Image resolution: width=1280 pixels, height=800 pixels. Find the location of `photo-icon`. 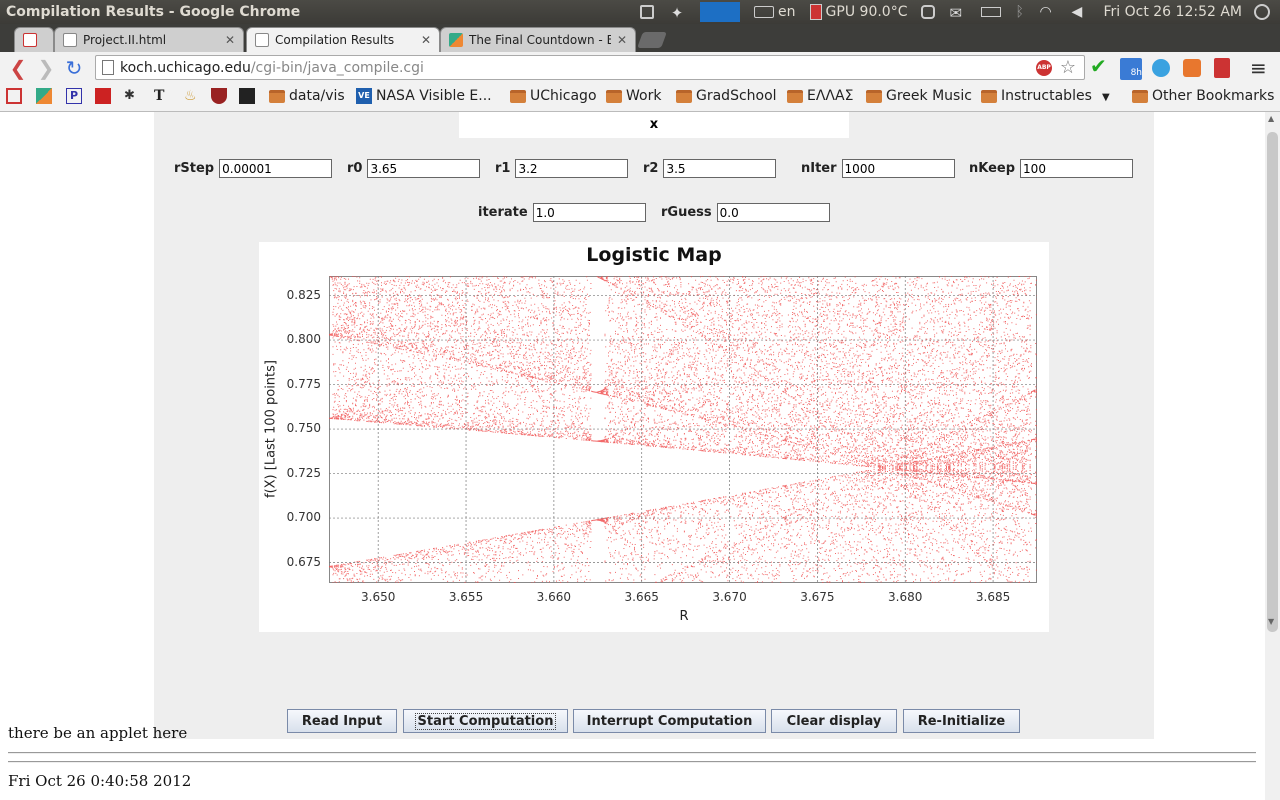

photo-icon is located at coordinates (247, 96).